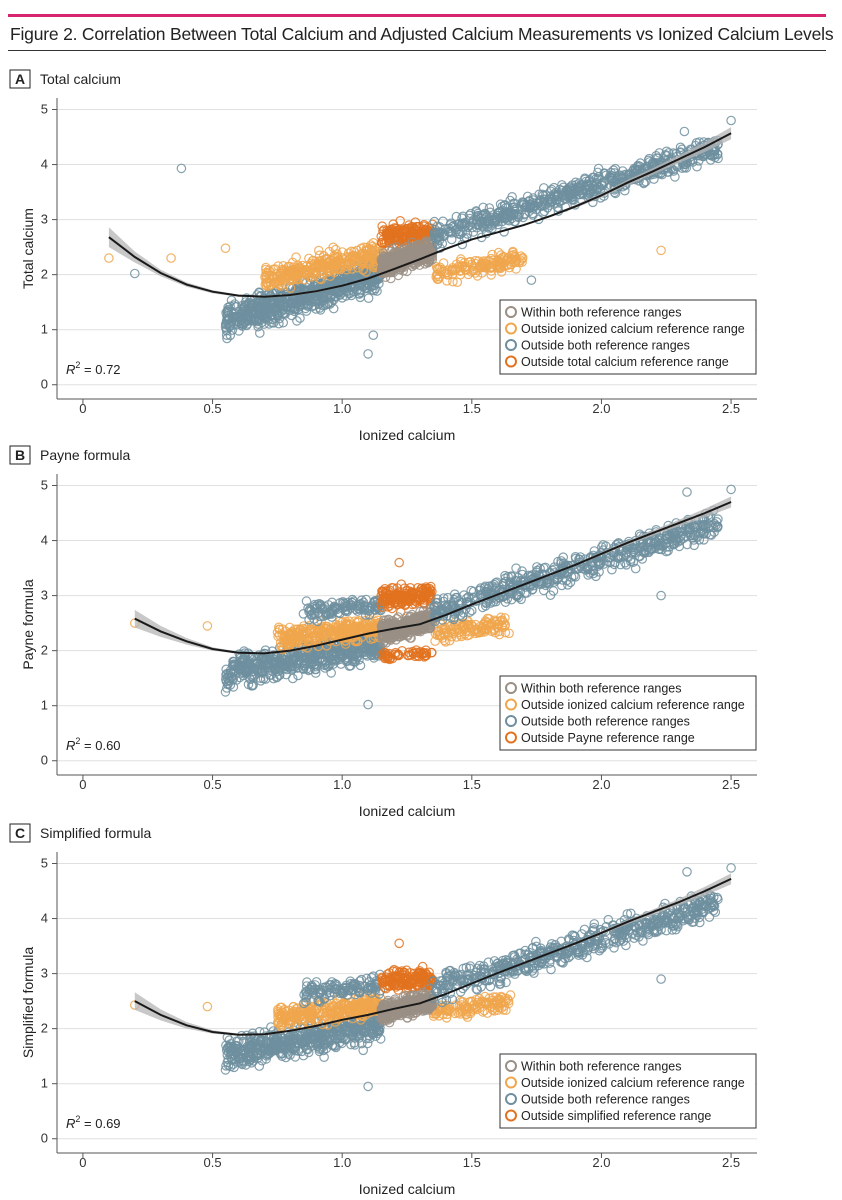  I want to click on r-squared-superscript: 2, so click(77, 741).